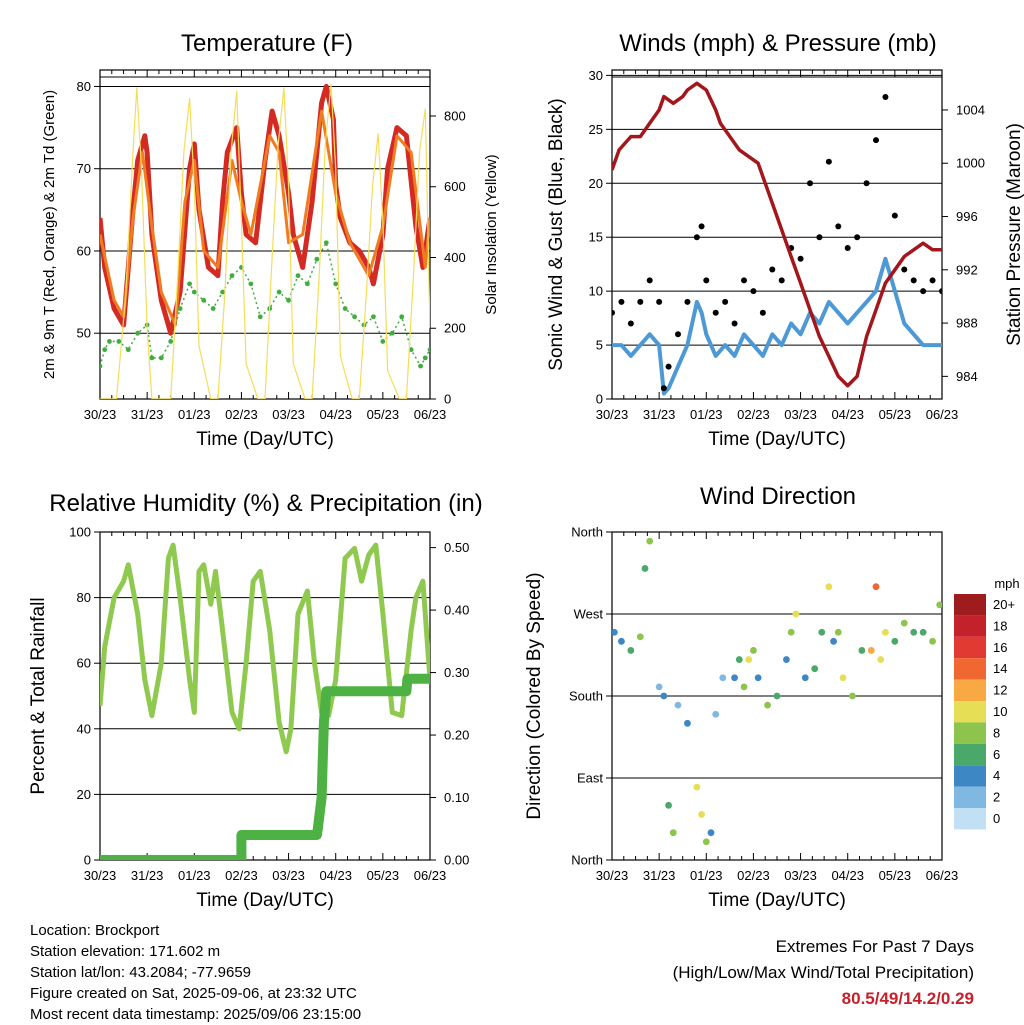 The width and height of the screenshot is (1024, 1025). What do you see at coordinates (996, 818) in the screenshot?
I see `colorbar-label: 0` at bounding box center [996, 818].